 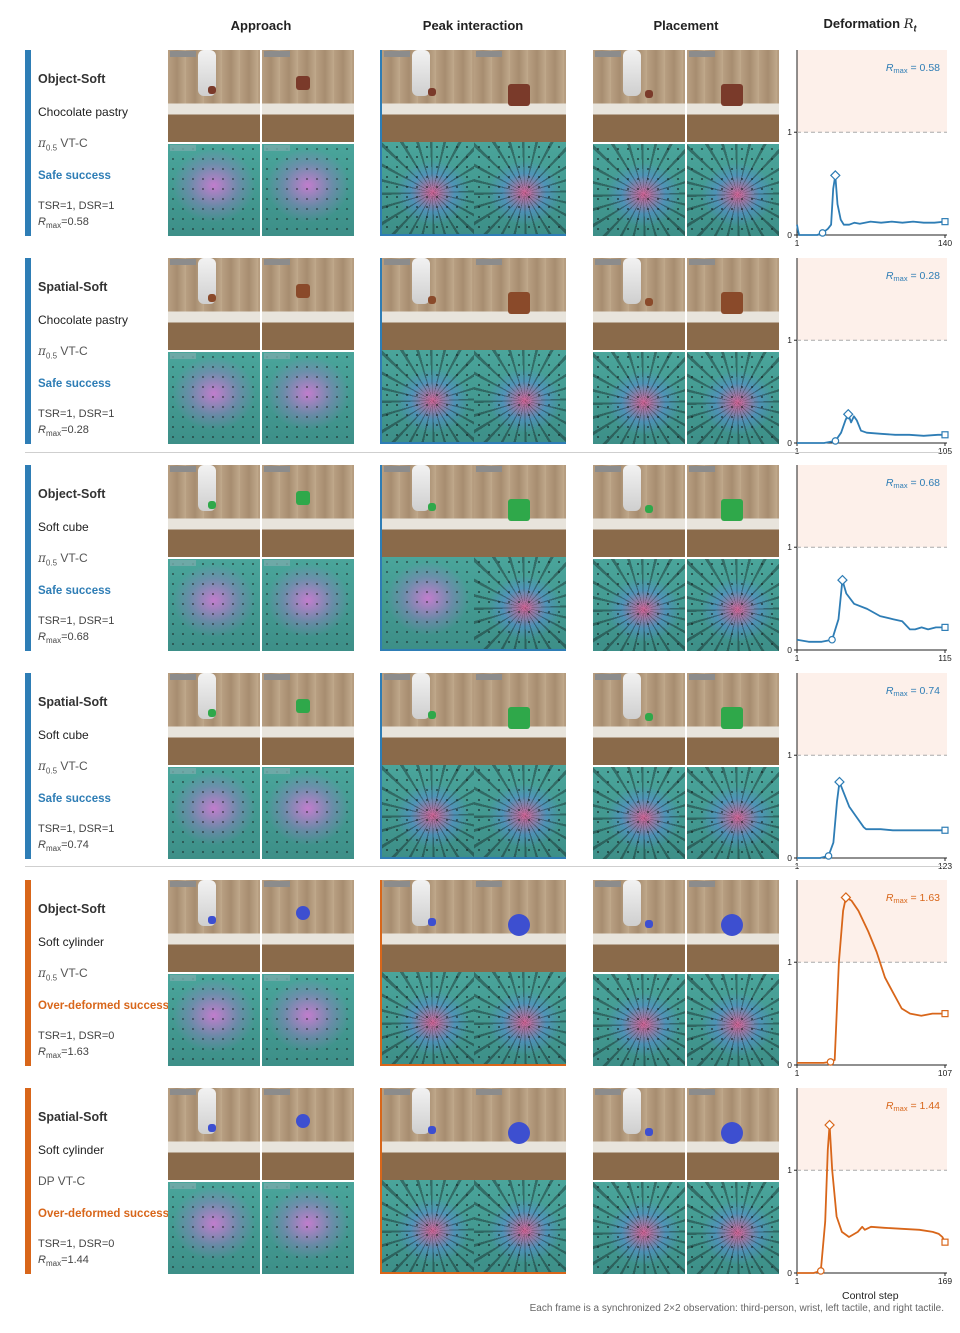 I want to click on rmax-annotation-value: = 1.63, so click(x=924, y=898).